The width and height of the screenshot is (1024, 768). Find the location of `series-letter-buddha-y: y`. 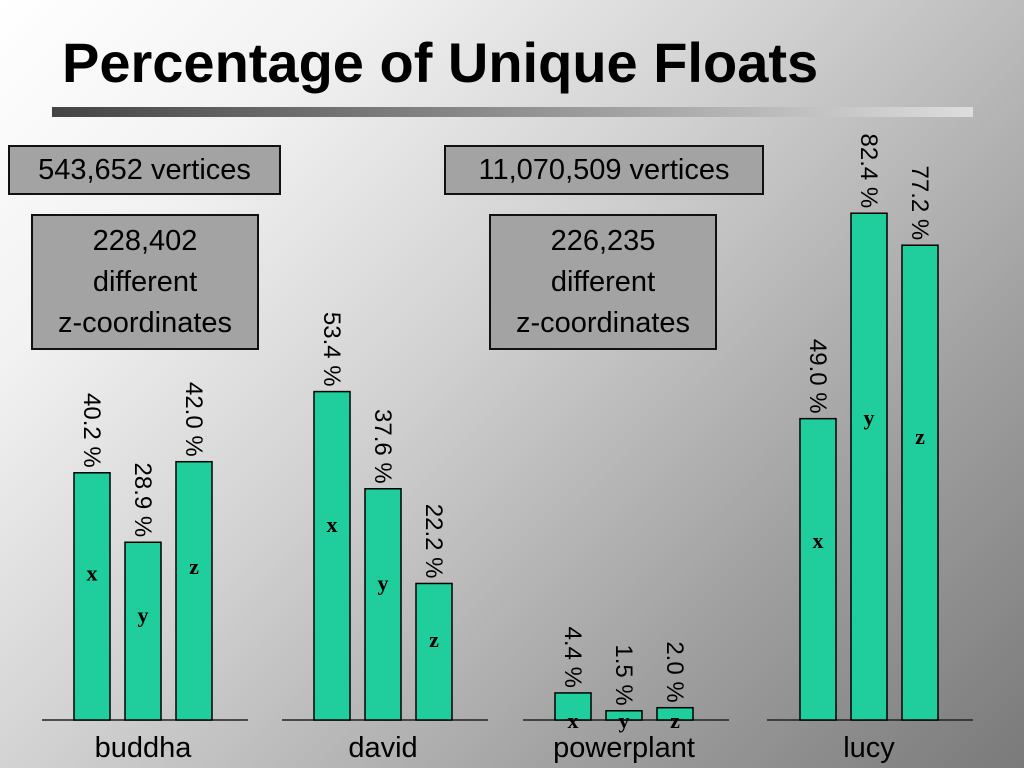

series-letter-buddha-y: y is located at coordinates (143, 614).